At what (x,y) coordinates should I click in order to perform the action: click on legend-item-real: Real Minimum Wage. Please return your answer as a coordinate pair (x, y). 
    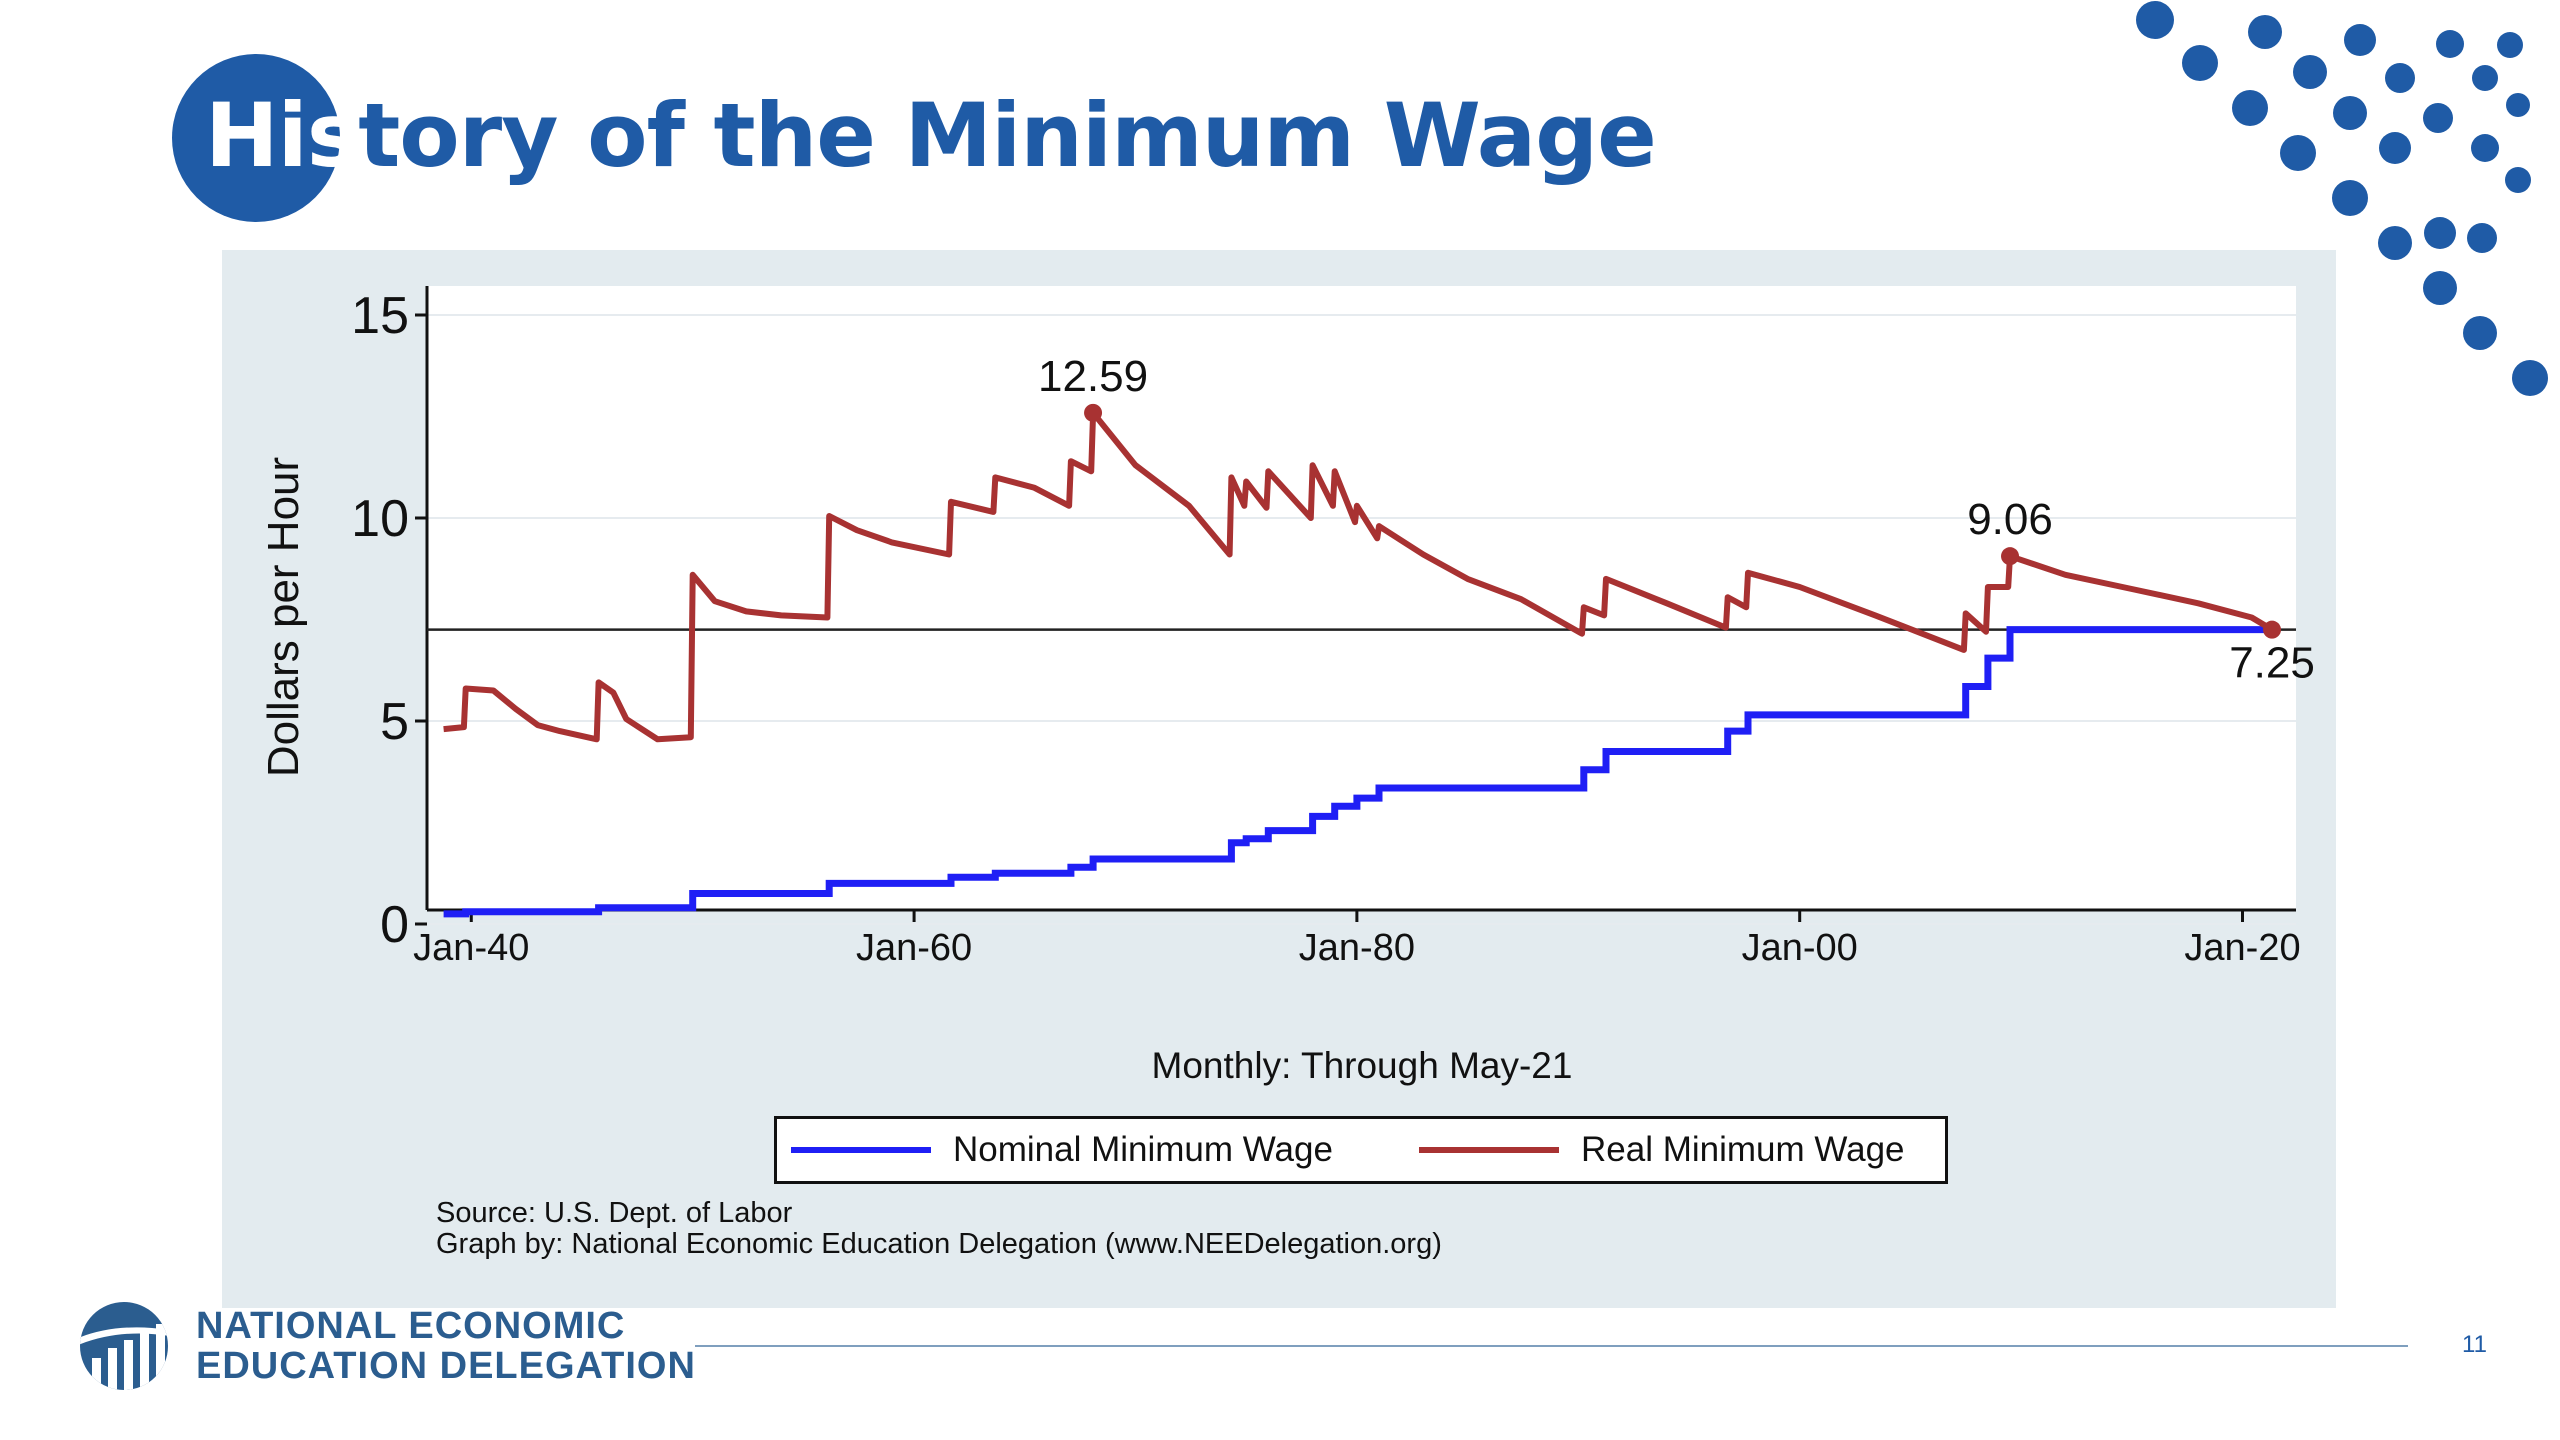
    Looking at the image, I should click on (1662, 1150).